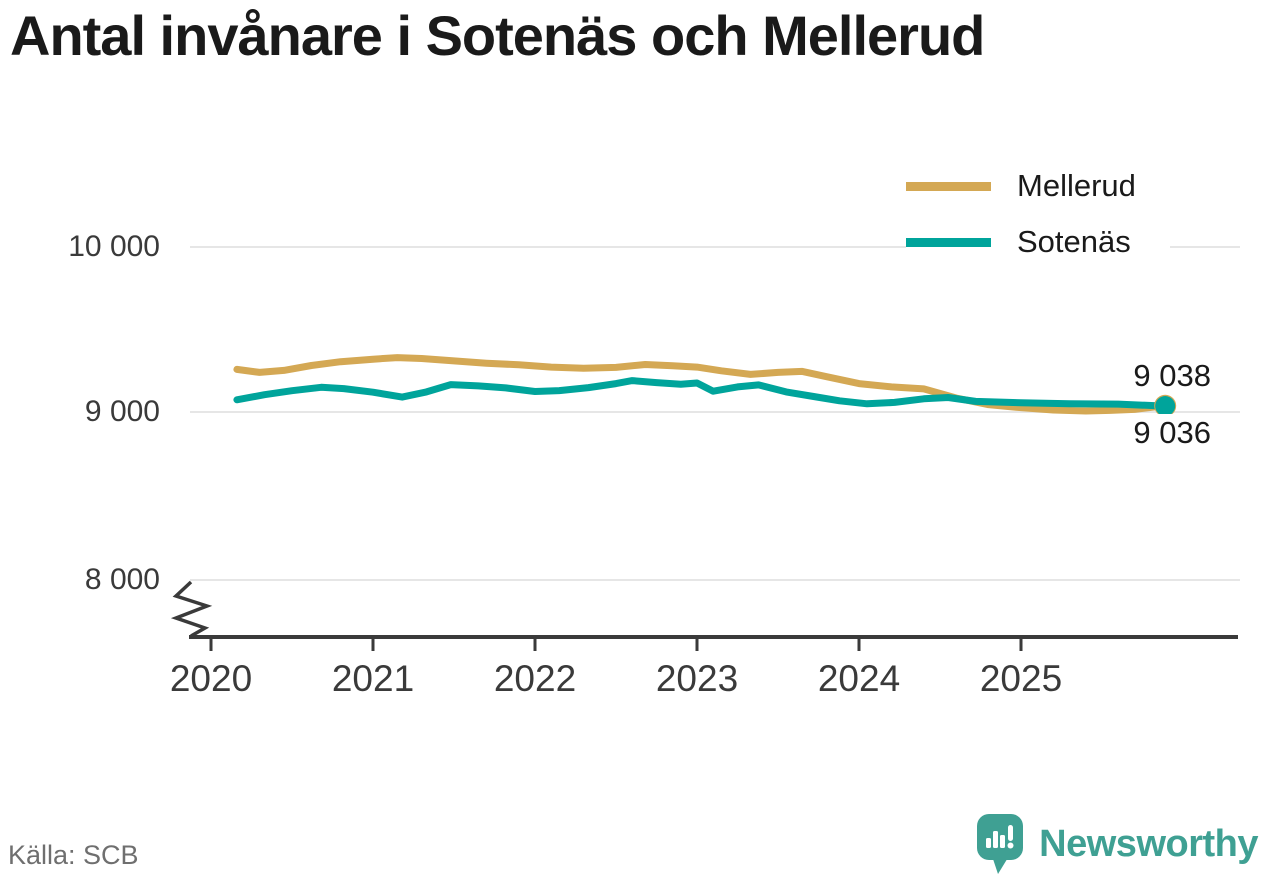  Describe the element at coordinates (948, 242) in the screenshot. I see `sotenas-line-swatch` at that location.